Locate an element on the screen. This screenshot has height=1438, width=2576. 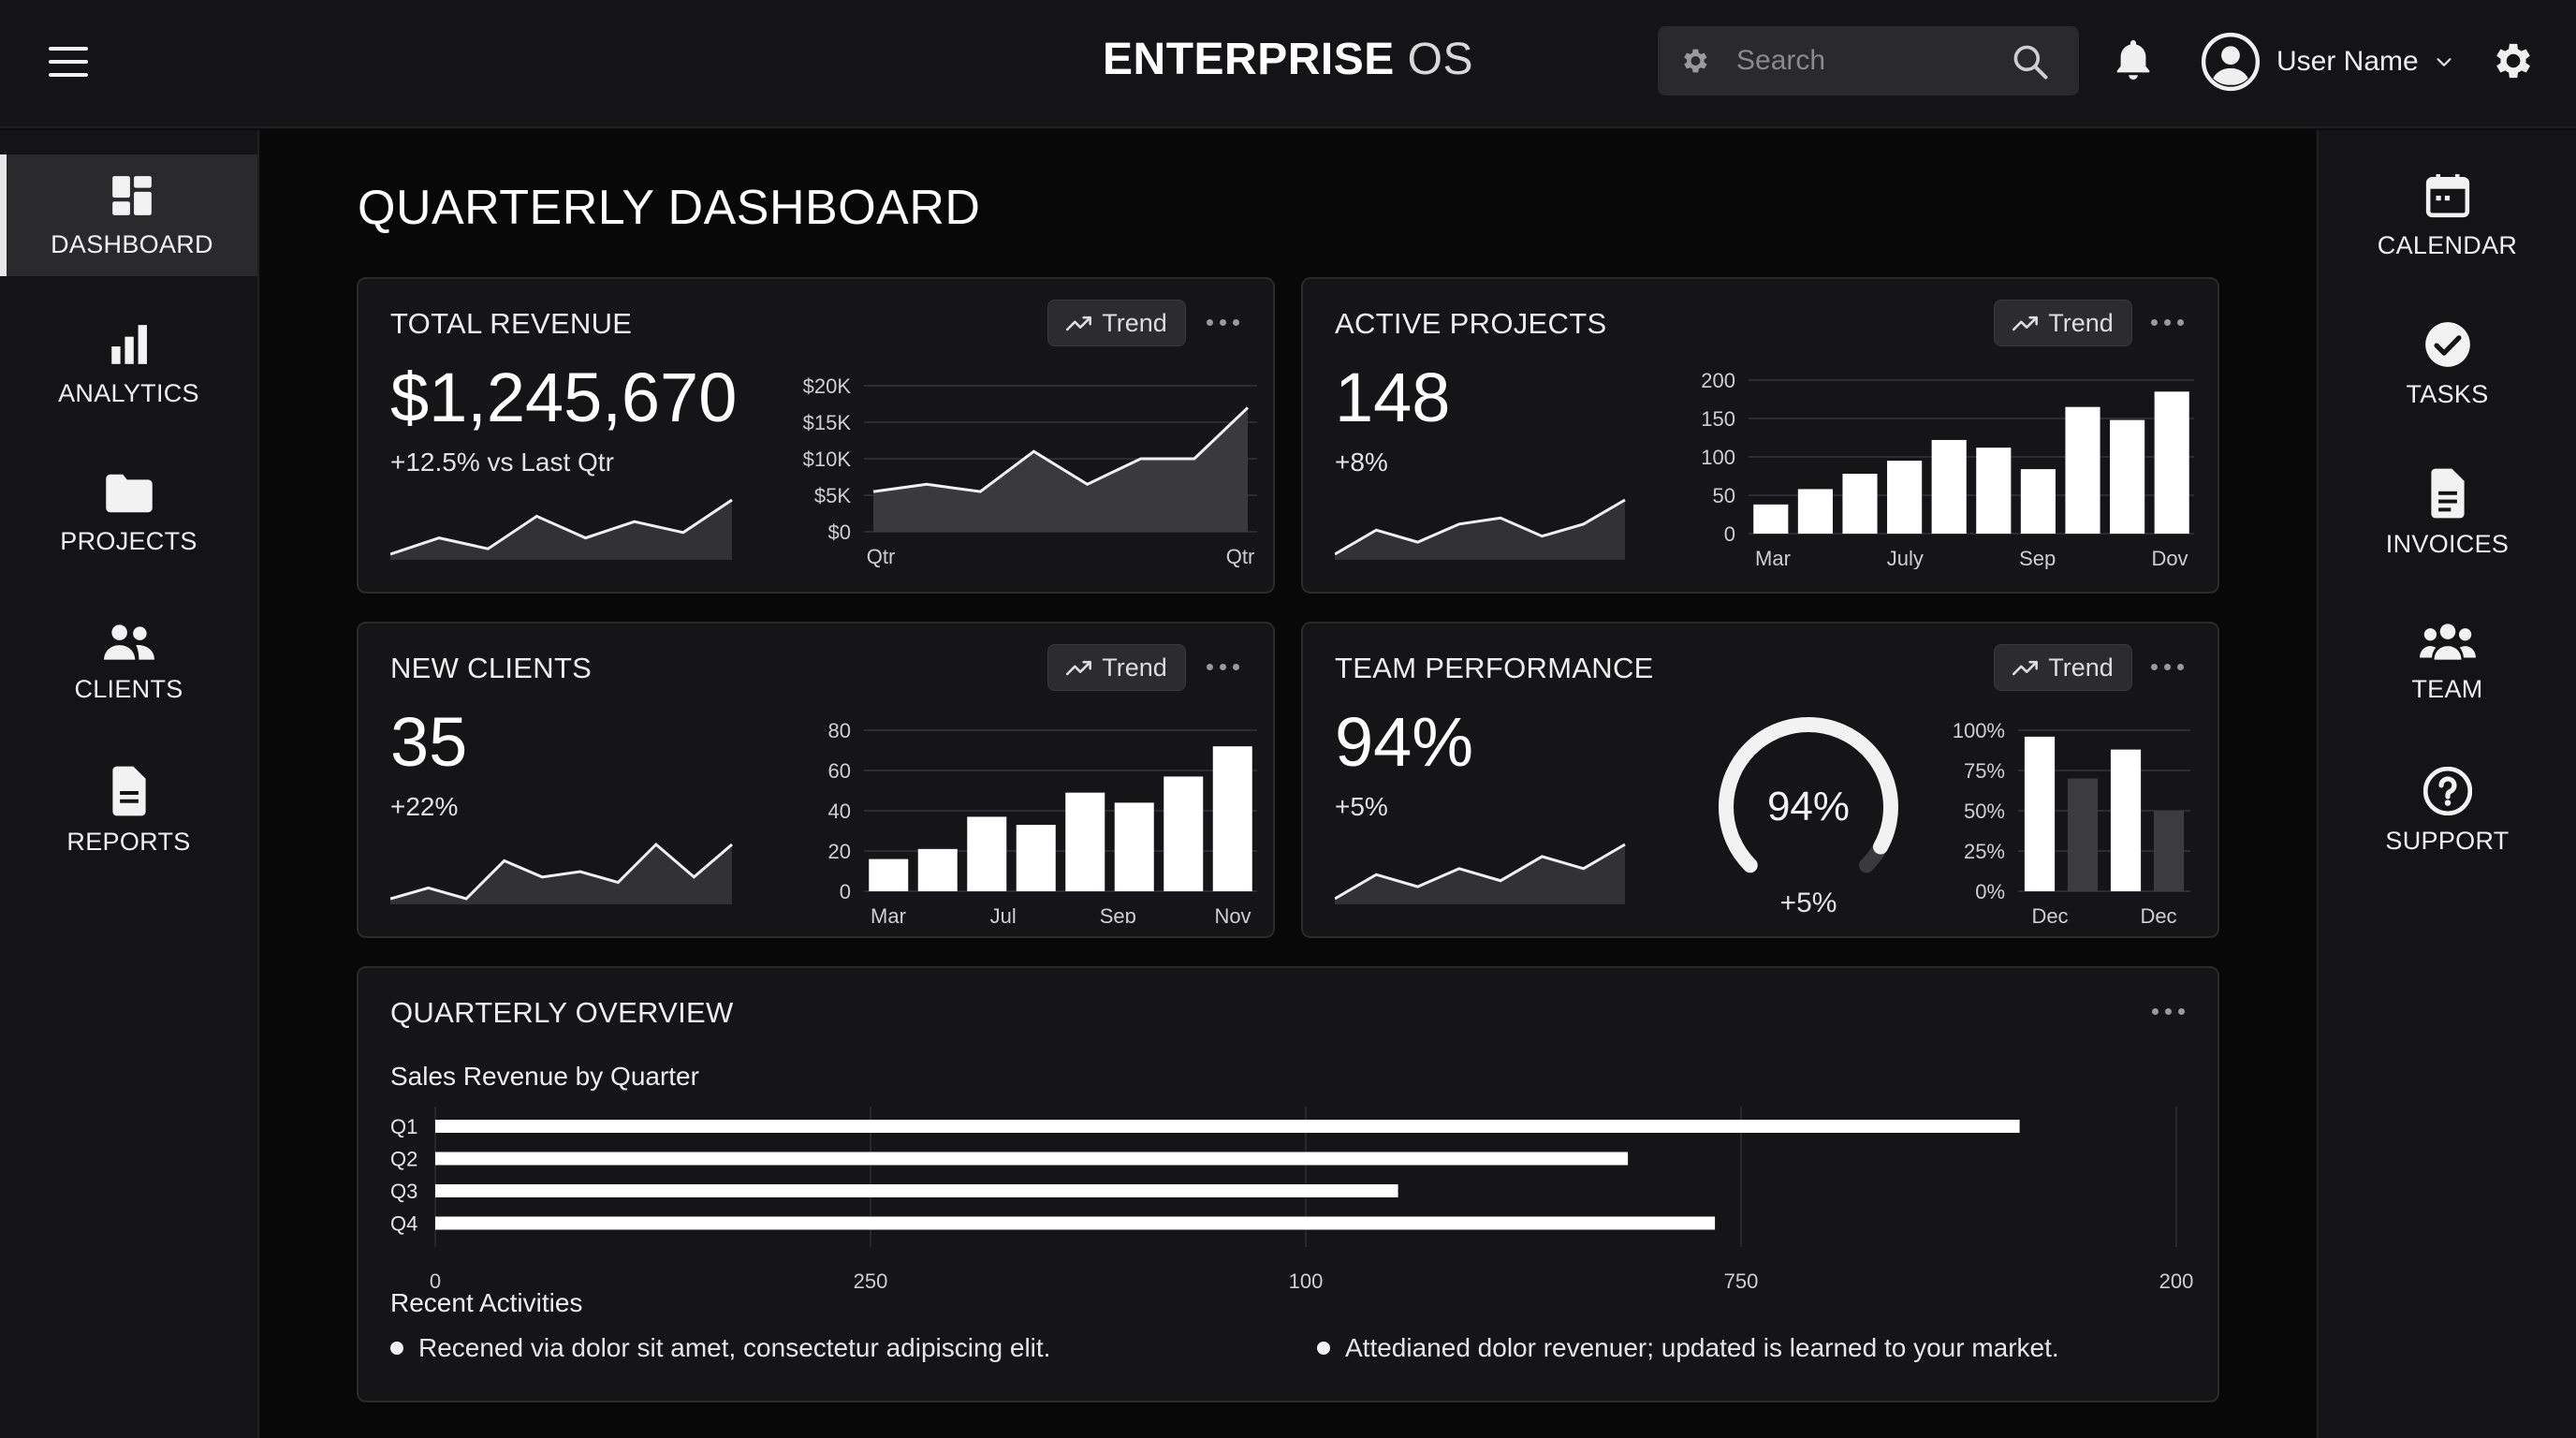
x-tick-label: 100 is located at coordinates (1306, 1281).